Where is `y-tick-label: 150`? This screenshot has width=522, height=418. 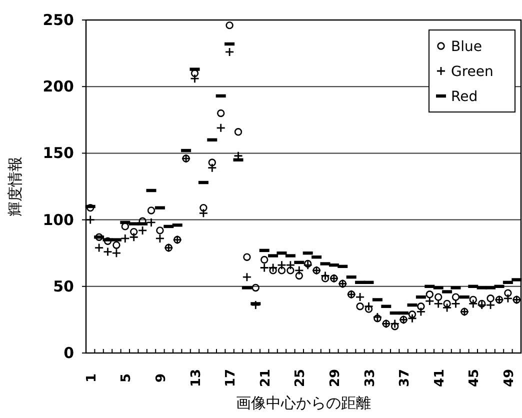
y-tick-label: 150 is located at coordinates (58, 153).